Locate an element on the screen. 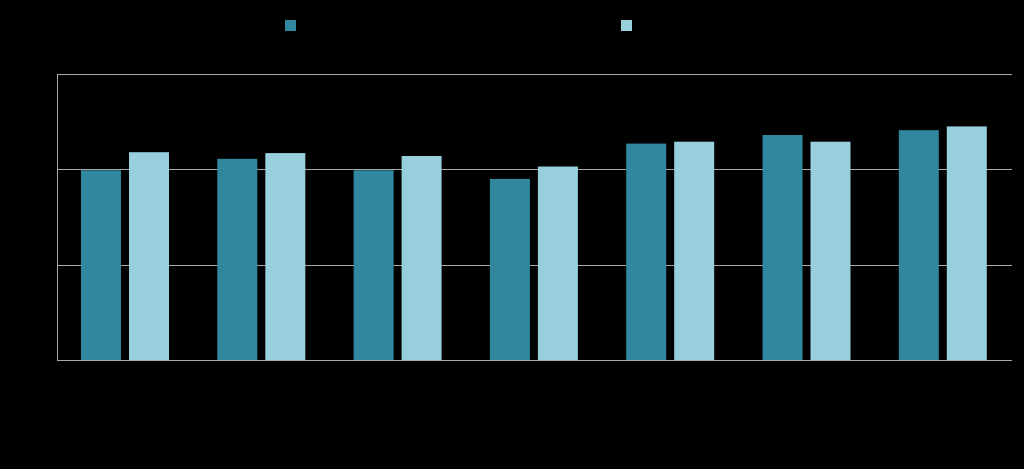  legend is located at coordinates (458, 25).